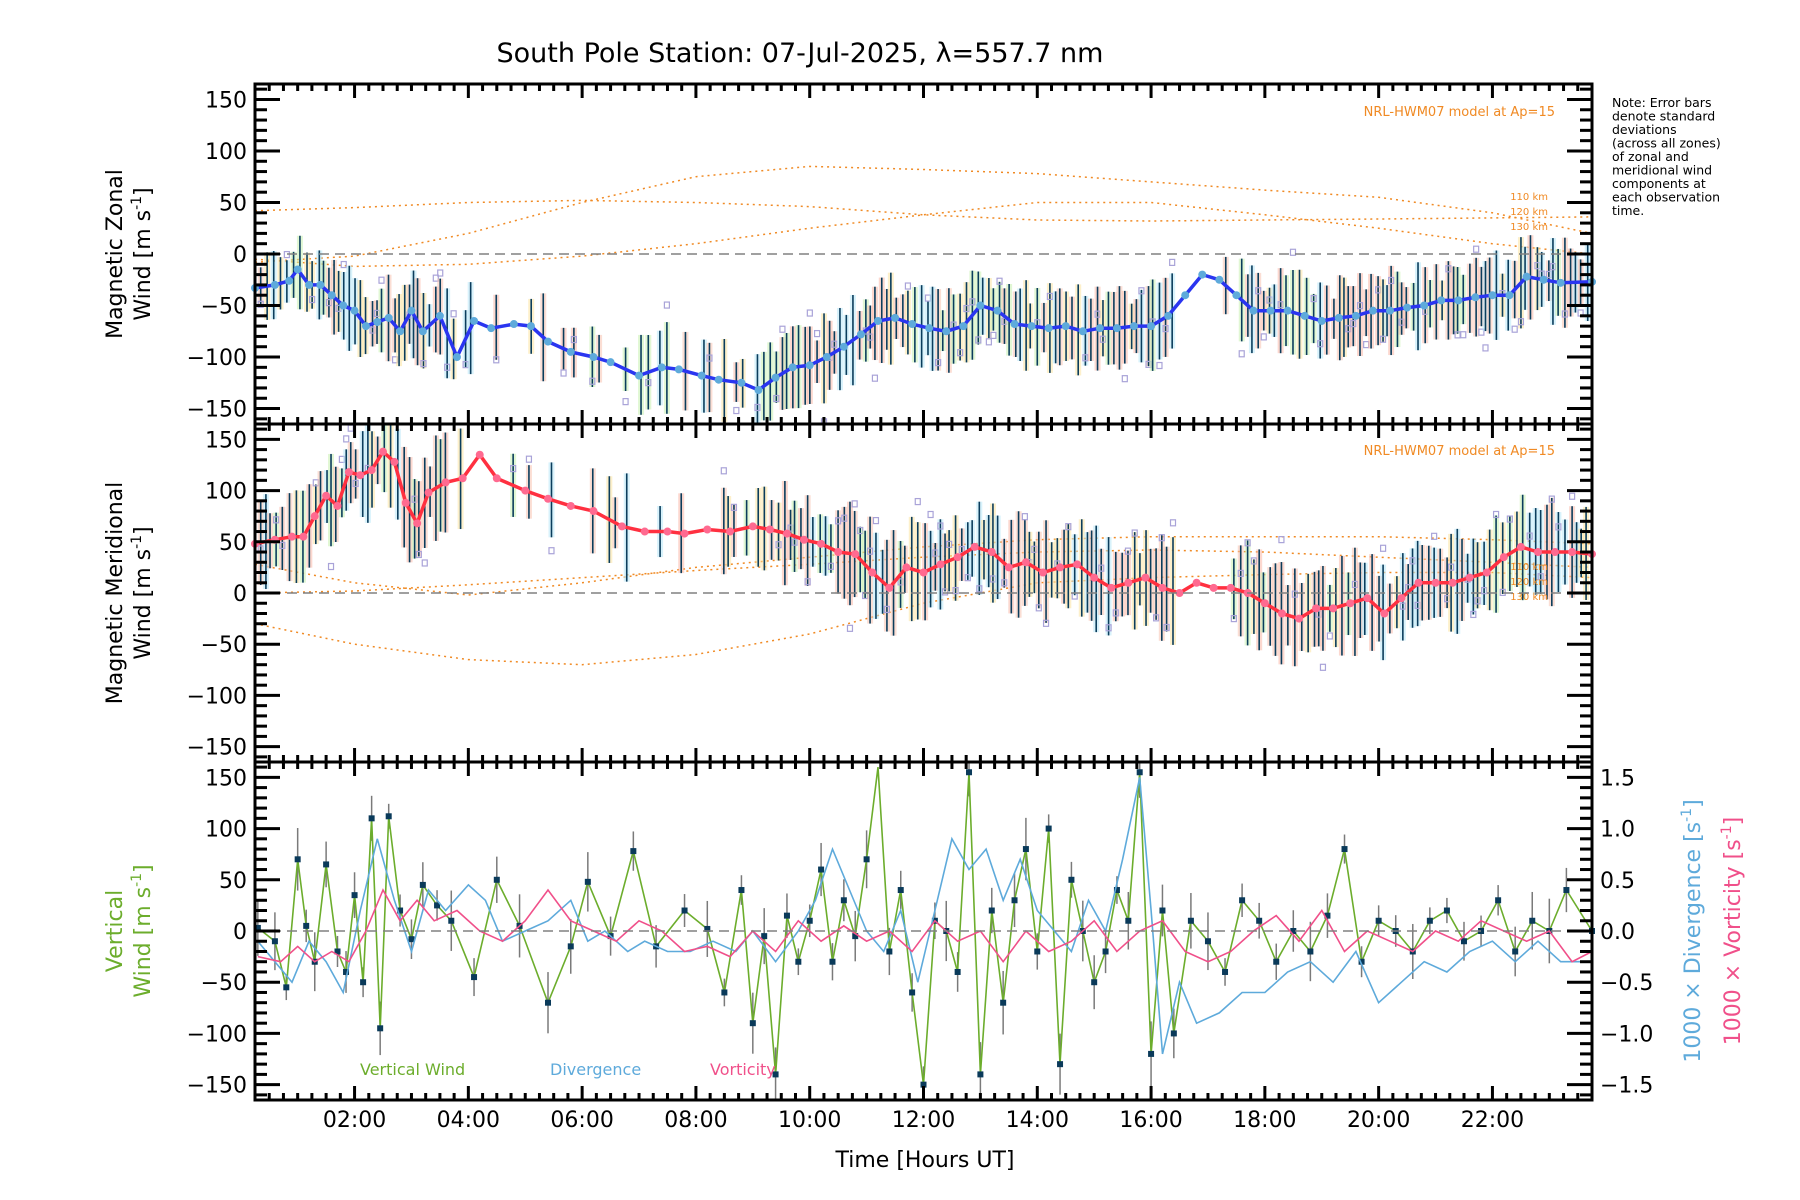  What do you see at coordinates (1650, 156) in the screenshot?
I see `note-line: of zonal and` at bounding box center [1650, 156].